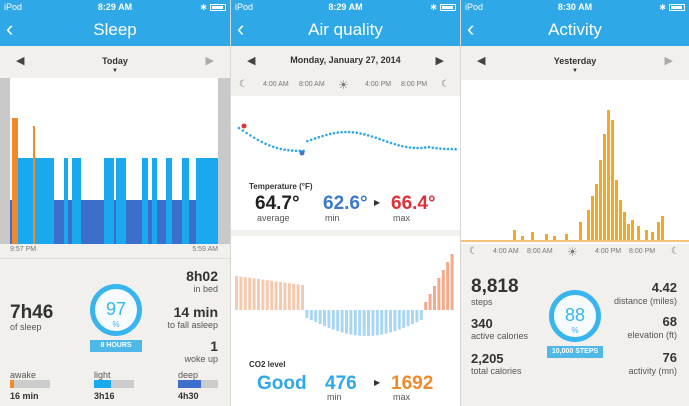 The width and height of the screenshot is (689, 406). Describe the element at coordinates (116, 324) in the screenshot. I see `sleep-score-unit: %` at that location.